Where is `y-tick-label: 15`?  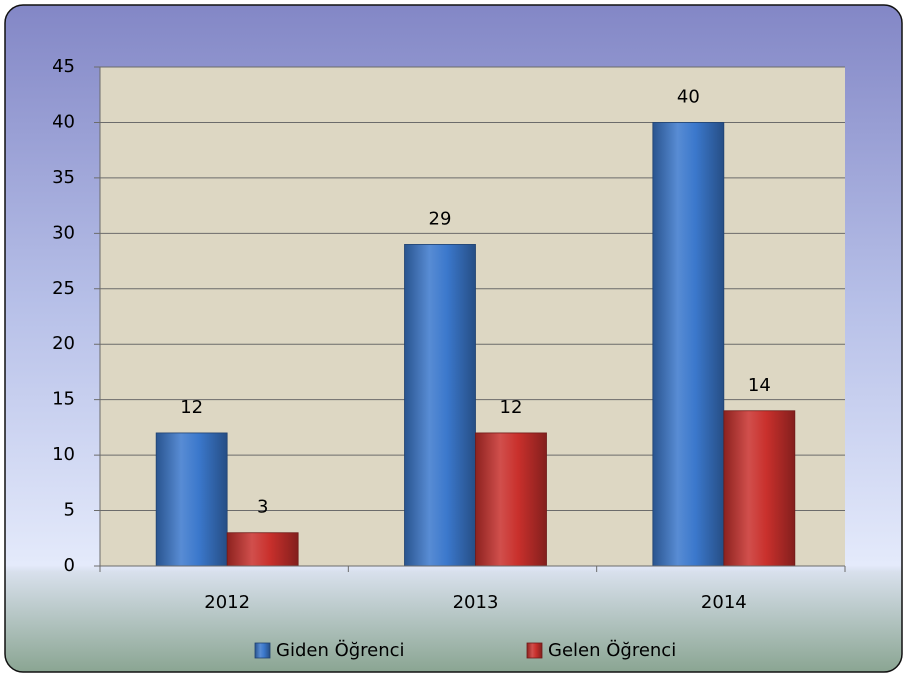 y-tick-label: 15 is located at coordinates (63, 399).